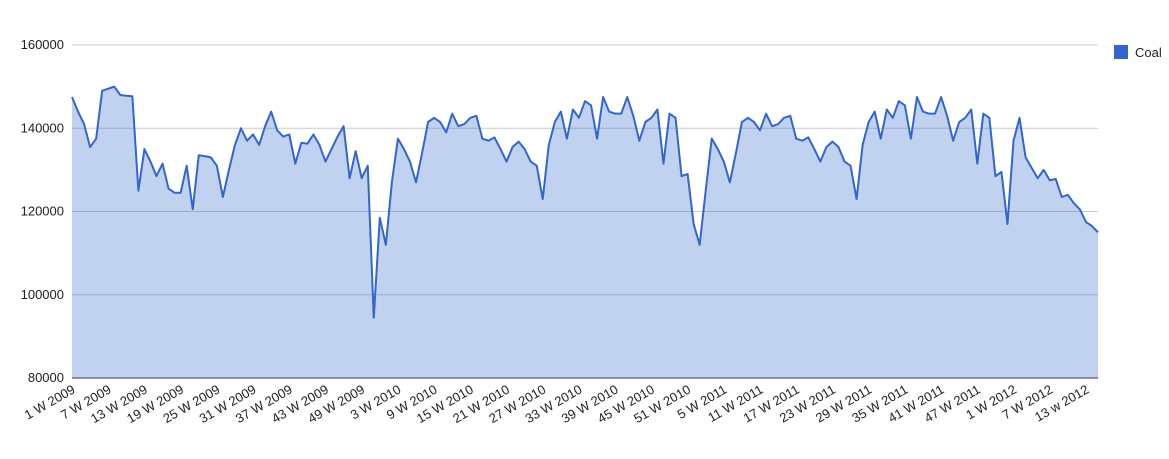 This screenshot has height=459, width=1169. I want to click on legend-swatch, so click(1121, 52).